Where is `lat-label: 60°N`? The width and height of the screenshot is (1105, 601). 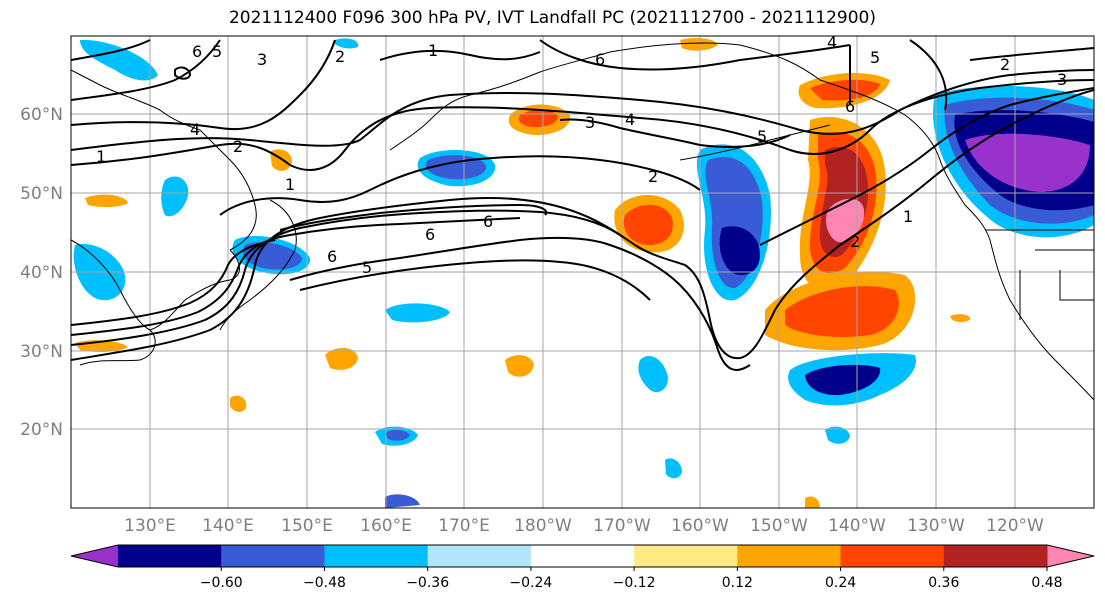
lat-label: 60°N is located at coordinates (41, 115).